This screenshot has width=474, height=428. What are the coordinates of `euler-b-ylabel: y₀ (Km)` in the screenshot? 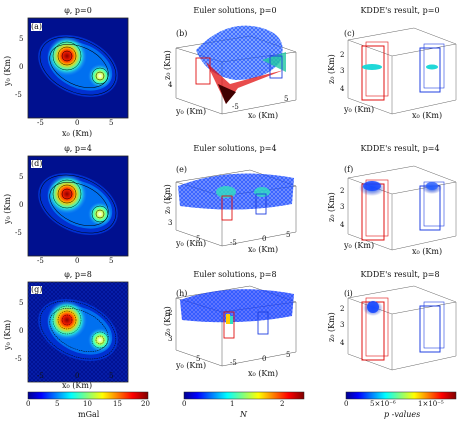 It's located at (191, 111).